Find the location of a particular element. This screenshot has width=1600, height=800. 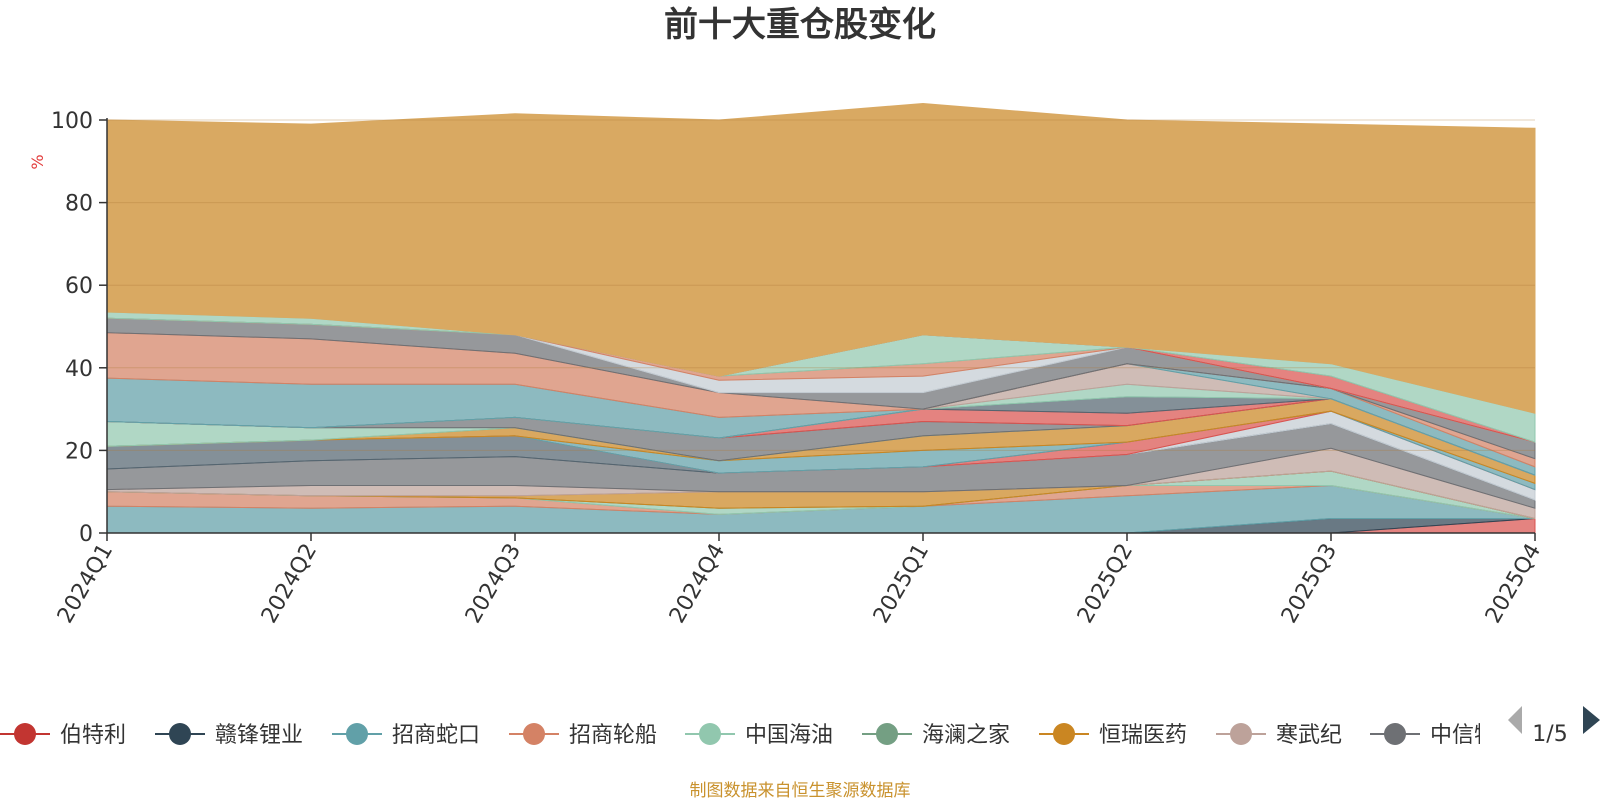

legend: 伯特利 赣锋锂业 招商蛇口 招商轮船 中国海油 海澜之家 恒瑞医药 寒武纪 中信特钢 is located at coordinates (759, 735).